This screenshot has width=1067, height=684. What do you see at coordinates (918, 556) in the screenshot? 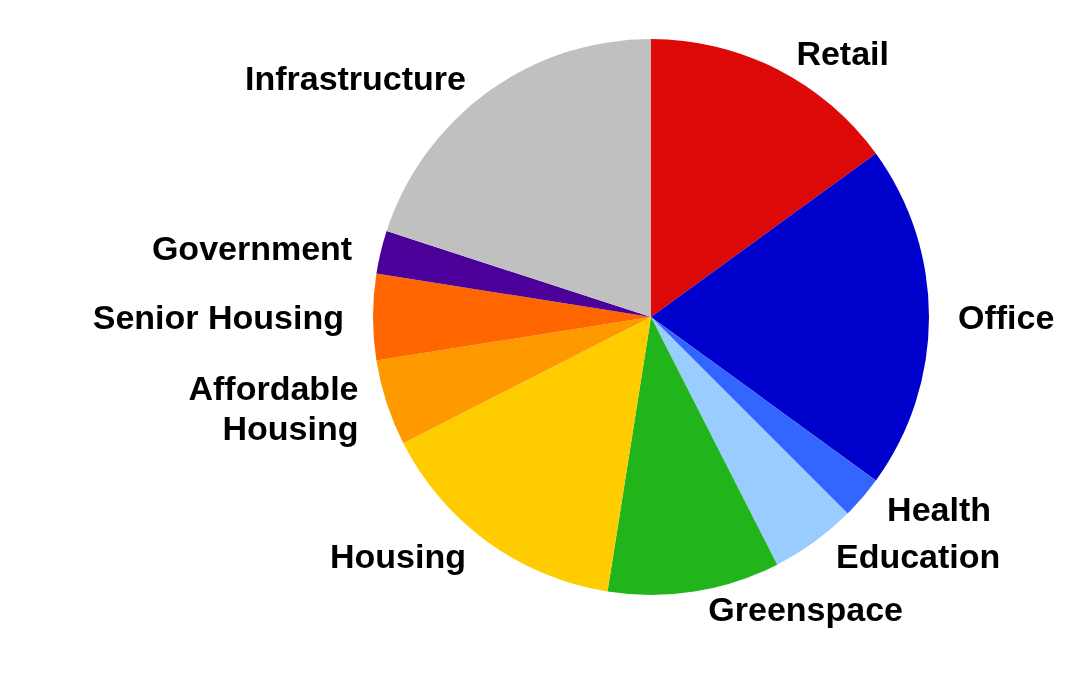
I see `slice-label: Education` at bounding box center [918, 556].